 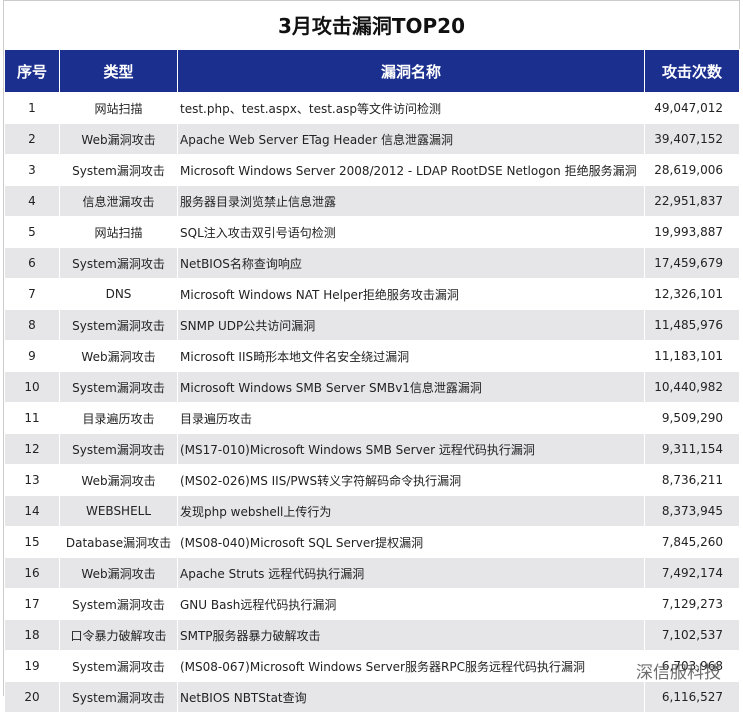 I want to click on table-cell: Database漏洞攻击, so click(x=118, y=542).